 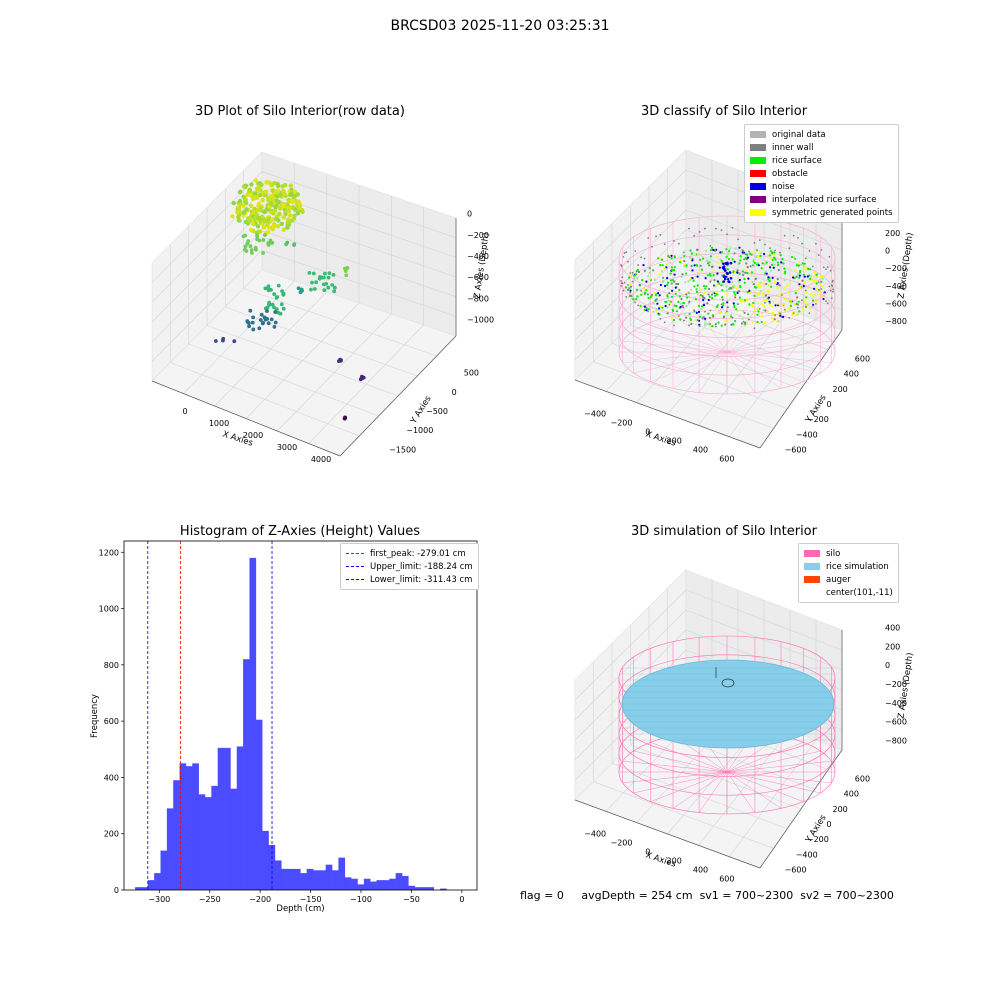 What do you see at coordinates (437, 411) in the screenshot?
I see `y-tick-label: −500` at bounding box center [437, 411].